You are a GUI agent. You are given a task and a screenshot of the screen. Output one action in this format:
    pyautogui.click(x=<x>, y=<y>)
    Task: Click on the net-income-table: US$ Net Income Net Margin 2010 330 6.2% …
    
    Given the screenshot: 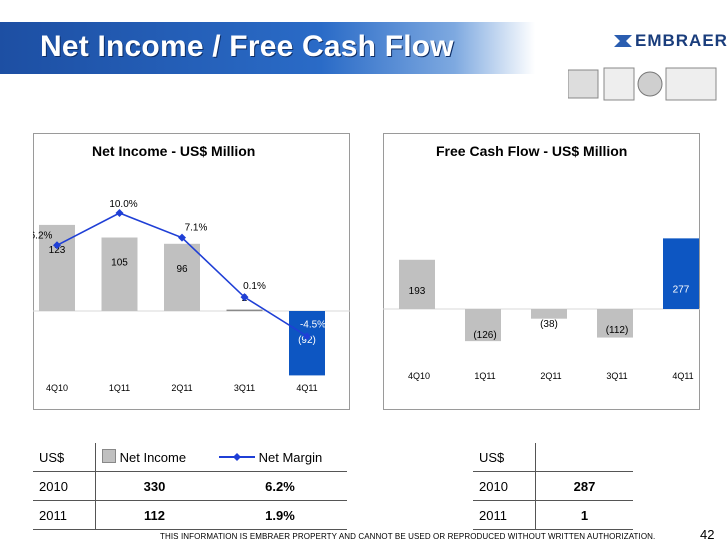 What is the action you would take?
    pyautogui.click(x=190, y=486)
    